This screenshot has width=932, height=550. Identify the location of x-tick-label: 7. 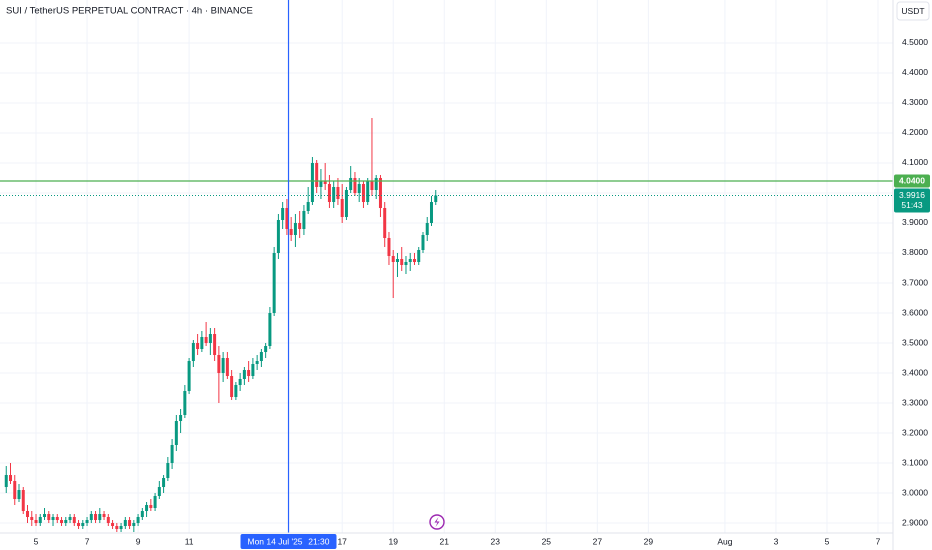
(87, 541).